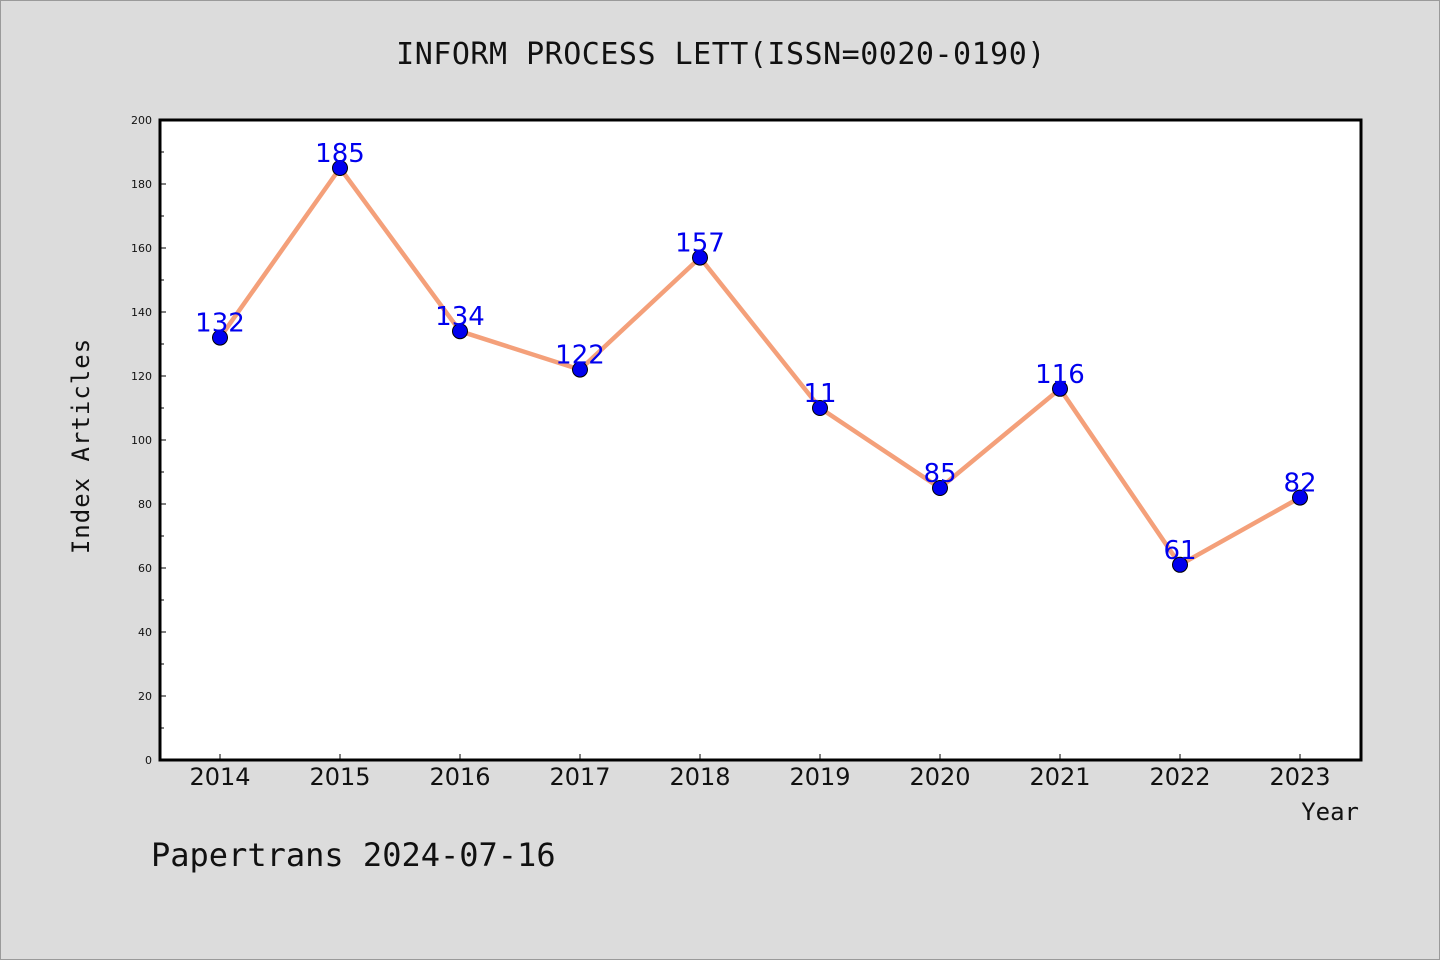  Describe the element at coordinates (148, 760) in the screenshot. I see `y-tick-label: 0` at that location.